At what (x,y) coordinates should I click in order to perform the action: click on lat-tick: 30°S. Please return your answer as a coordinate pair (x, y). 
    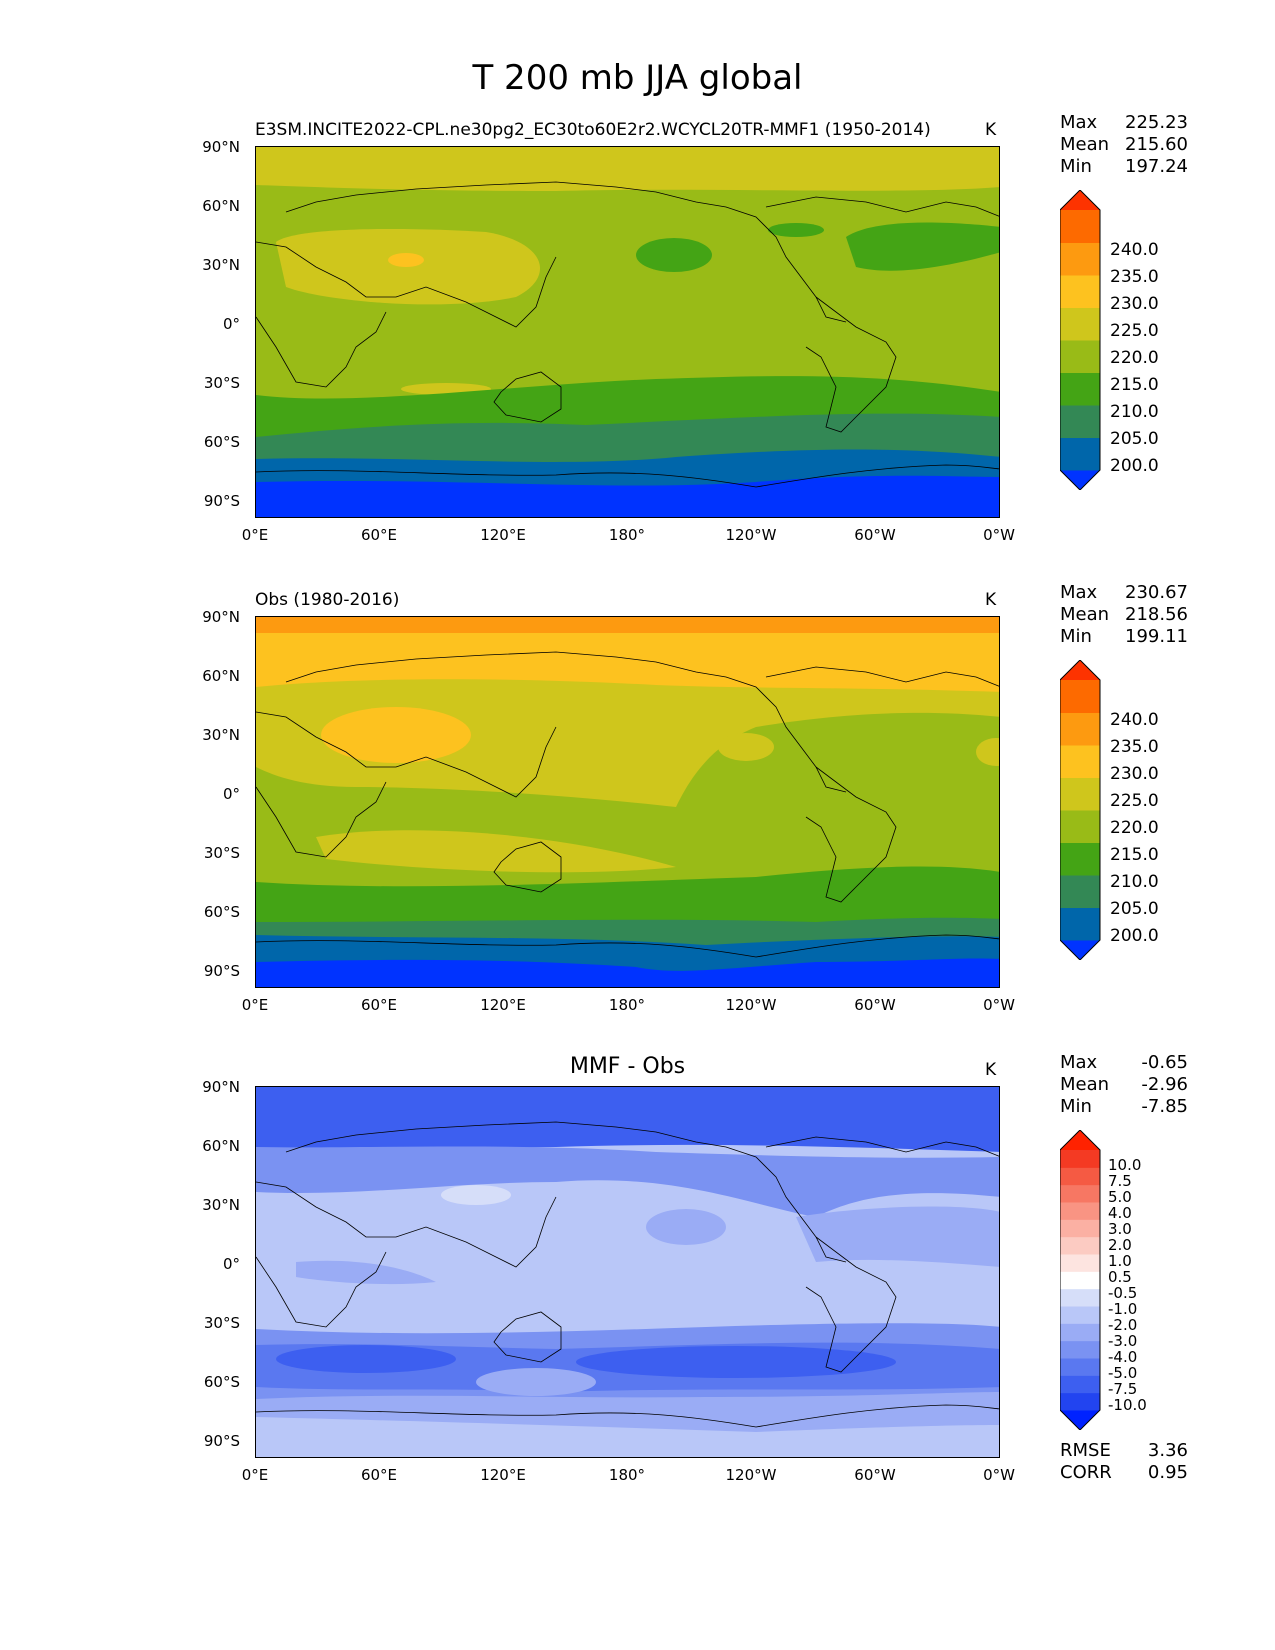
    Looking at the image, I should click on (221, 853).